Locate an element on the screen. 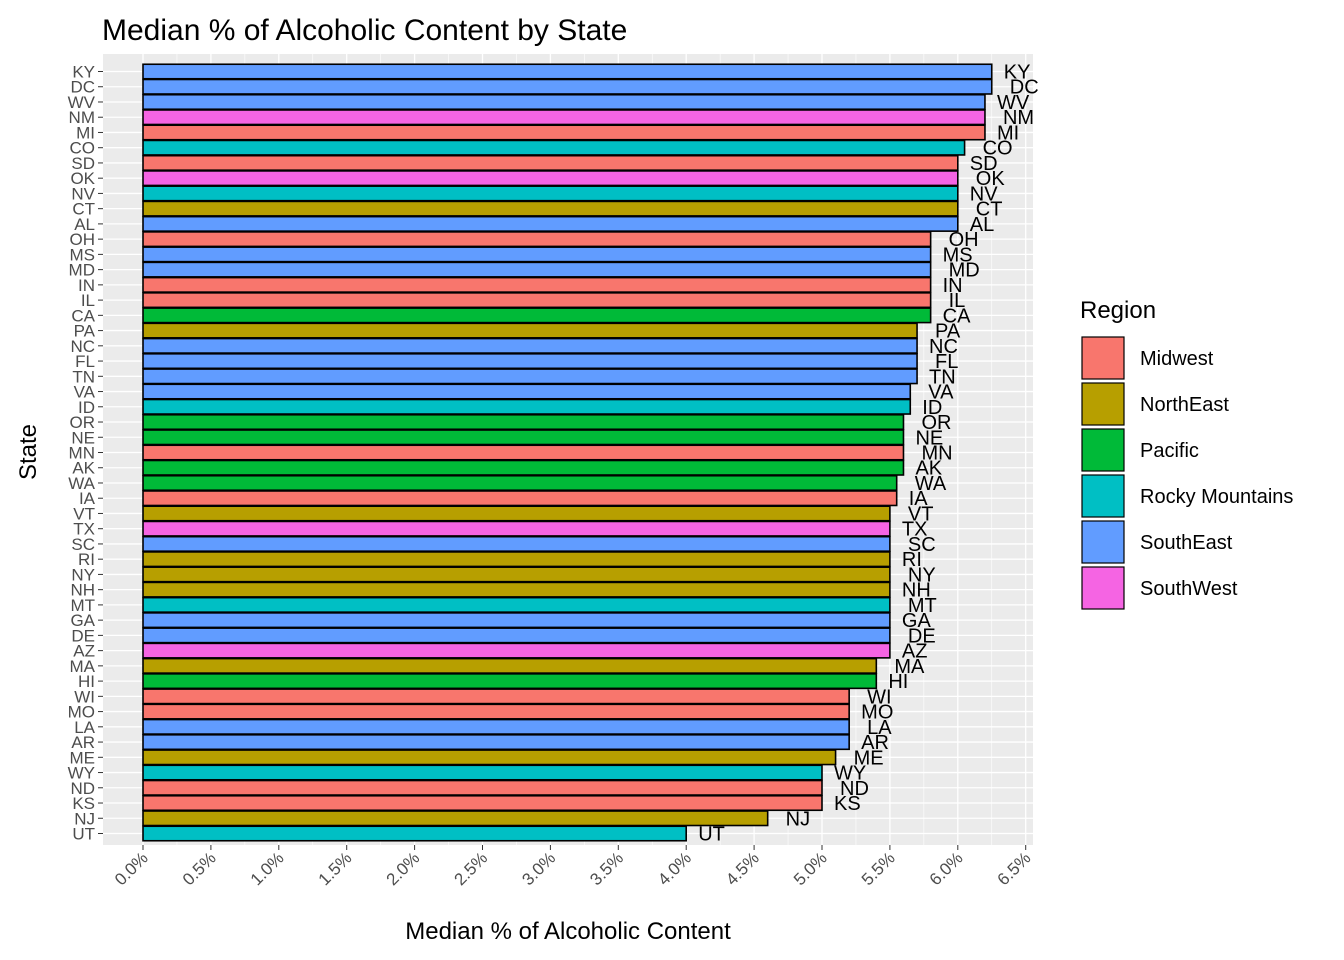 This screenshot has height=960, width=1344. x-tick-label: 5.0% is located at coordinates (810, 868).